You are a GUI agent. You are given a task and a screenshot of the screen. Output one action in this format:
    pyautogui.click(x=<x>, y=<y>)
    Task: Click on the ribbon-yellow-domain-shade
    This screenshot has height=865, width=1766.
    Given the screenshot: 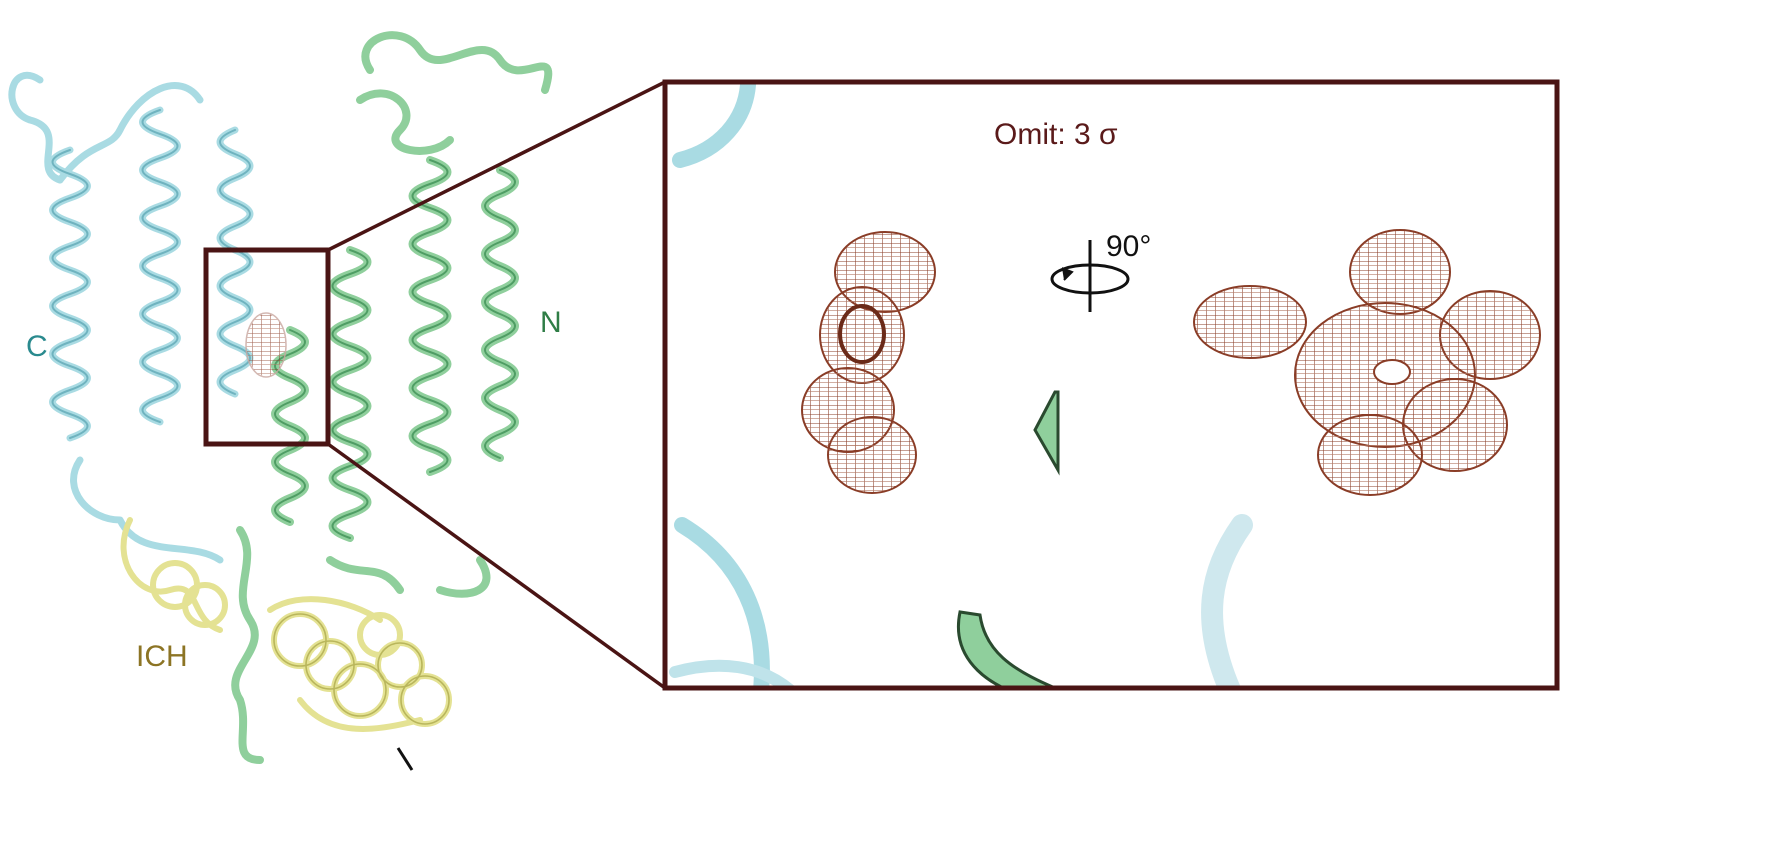 What is the action you would take?
    pyautogui.click(x=361, y=669)
    